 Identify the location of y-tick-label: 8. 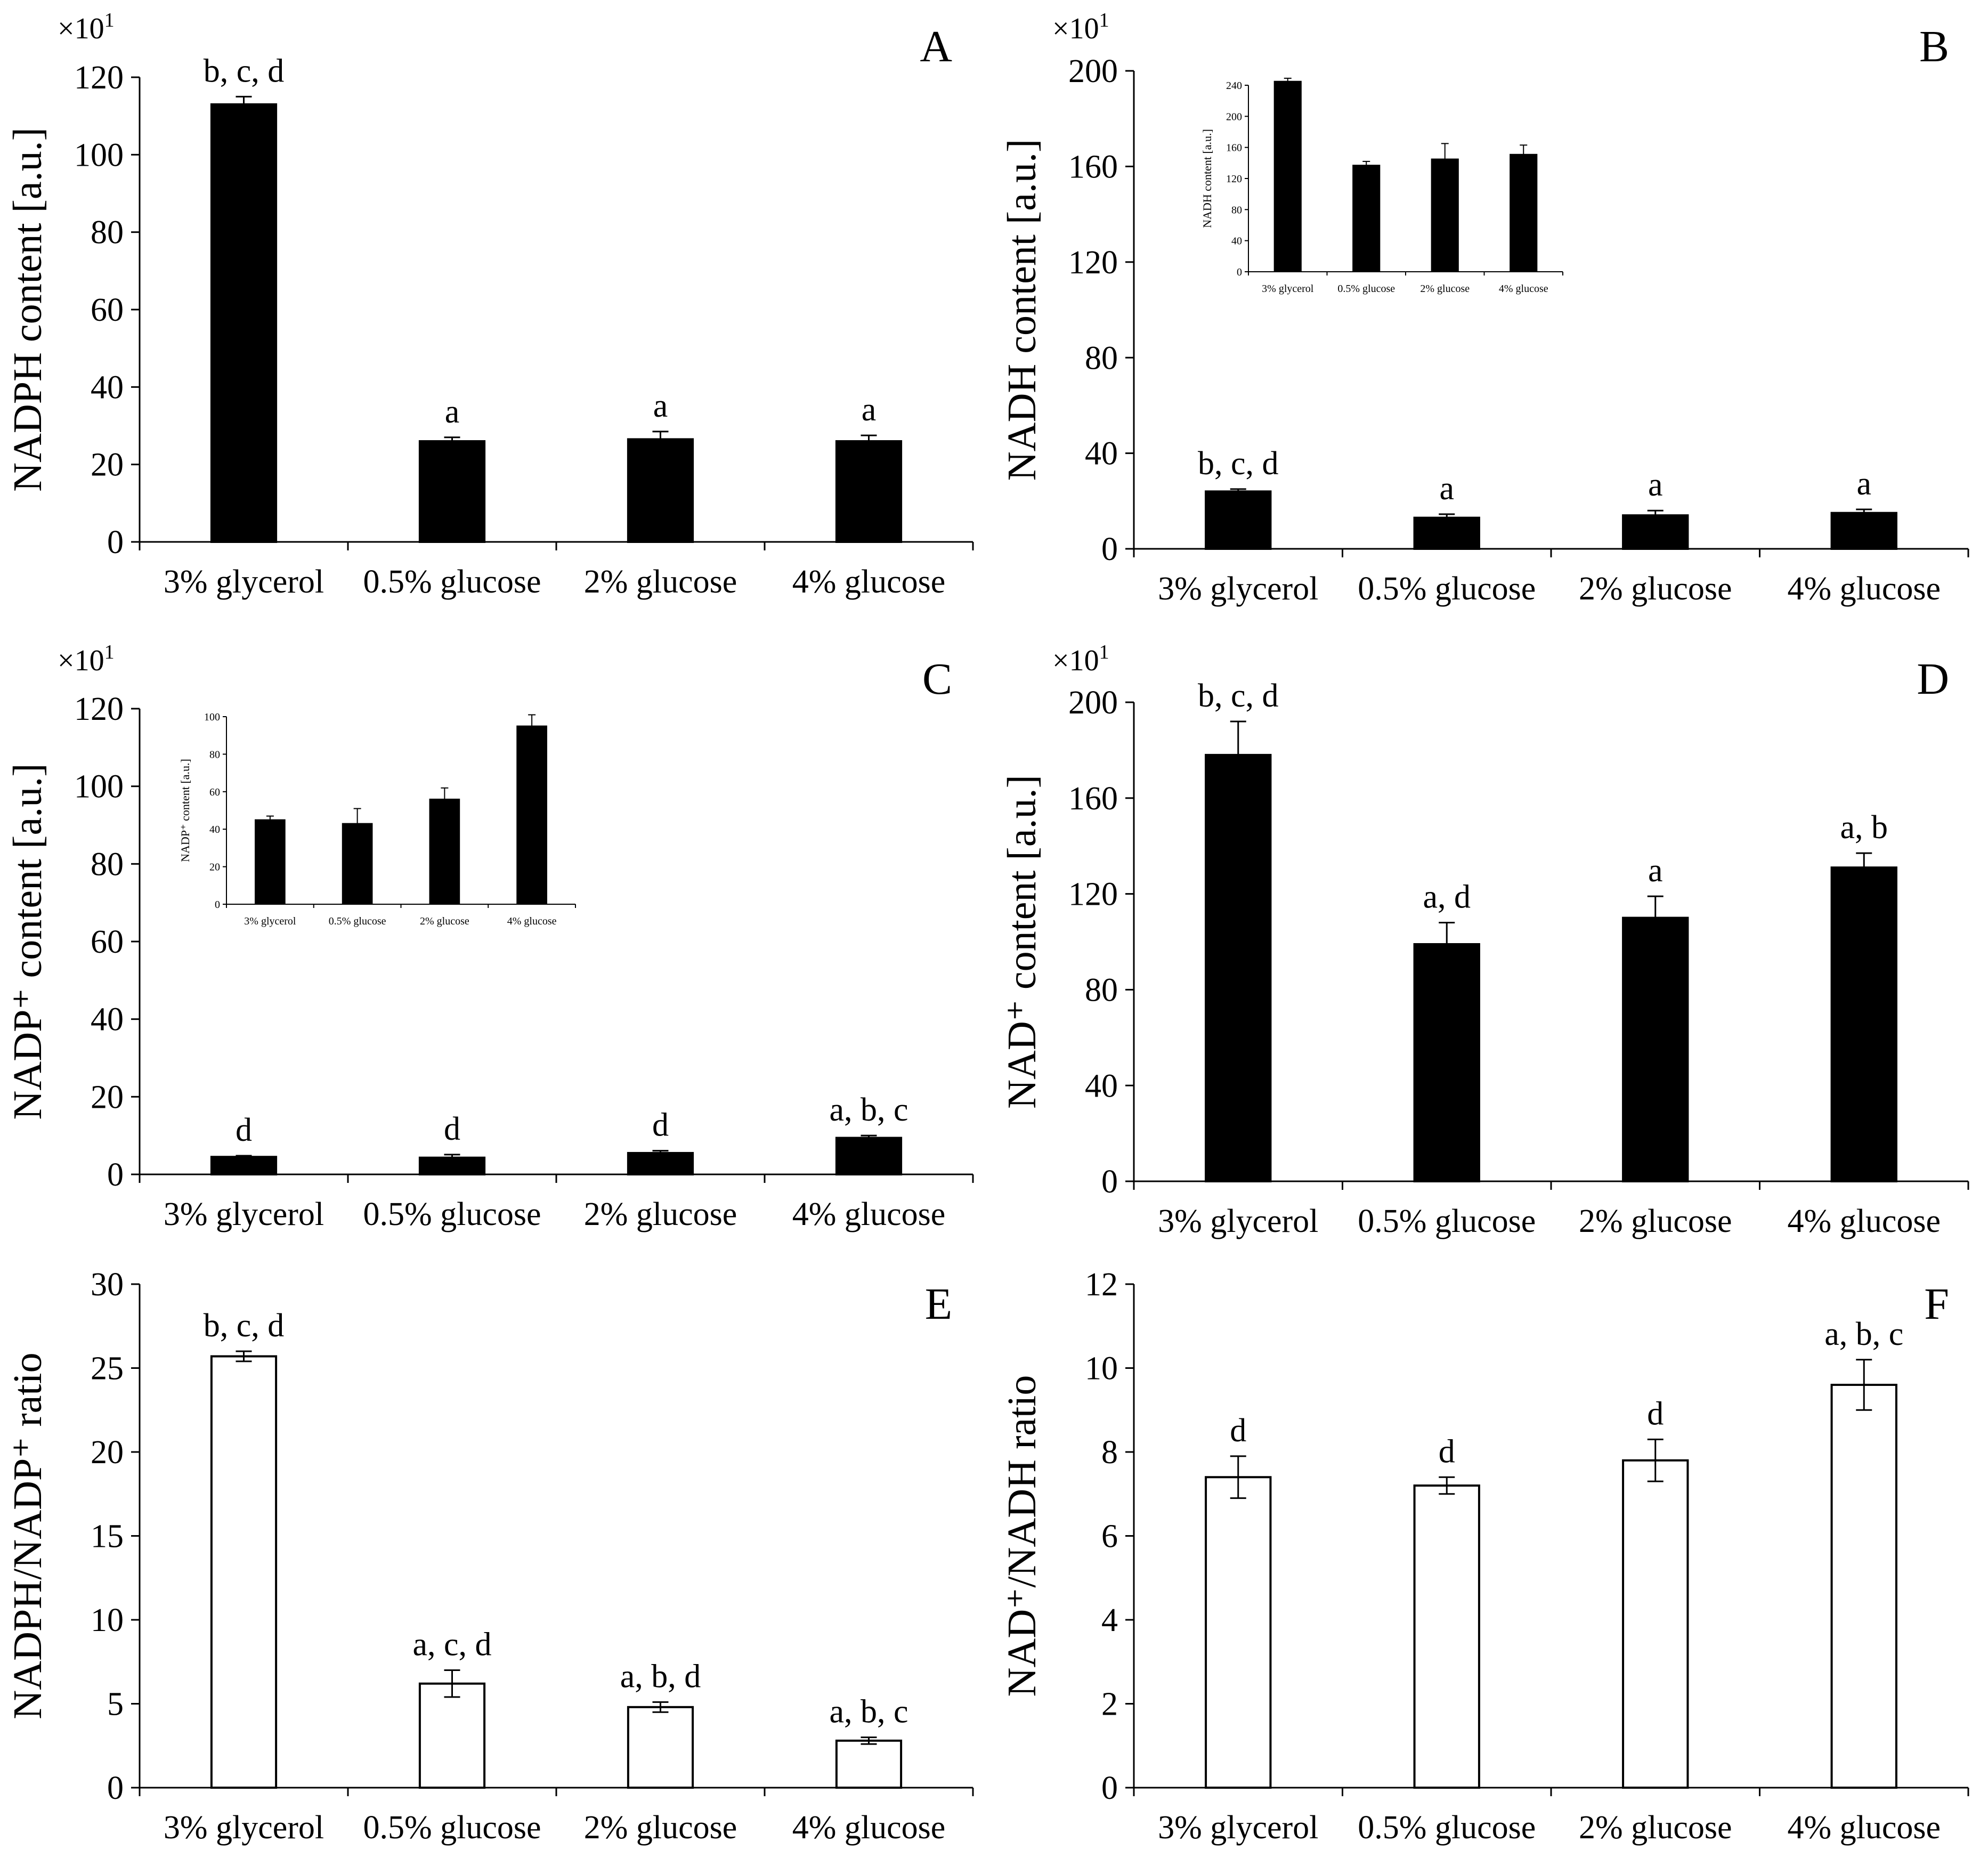
(1109, 1452).